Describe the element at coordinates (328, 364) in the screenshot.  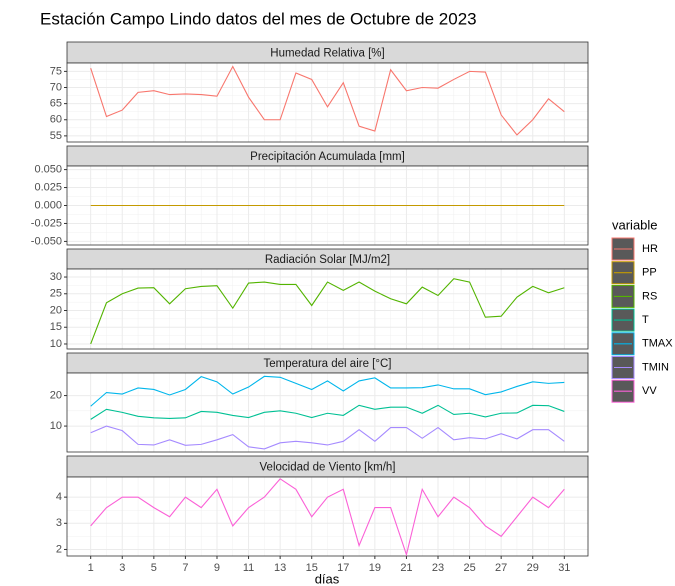
I see `facet-title: Temperatura del aire [°C]` at that location.